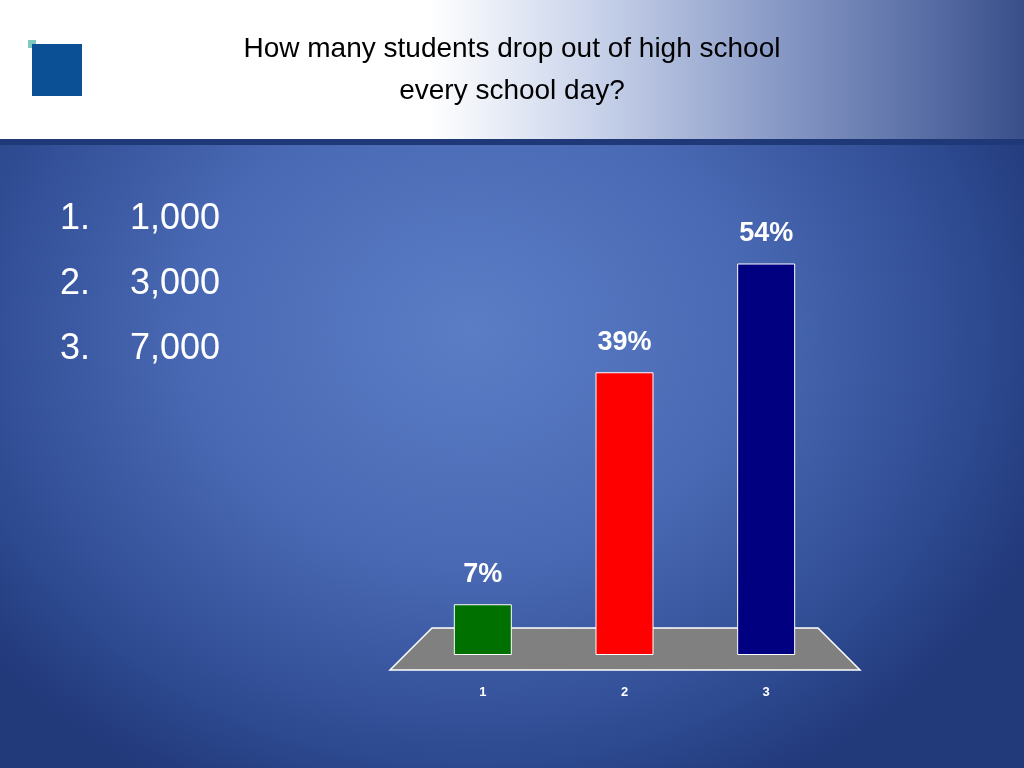 Image resolution: width=1024 pixels, height=768 pixels. What do you see at coordinates (140, 217) in the screenshot?
I see `text: 1. 1,000` at bounding box center [140, 217].